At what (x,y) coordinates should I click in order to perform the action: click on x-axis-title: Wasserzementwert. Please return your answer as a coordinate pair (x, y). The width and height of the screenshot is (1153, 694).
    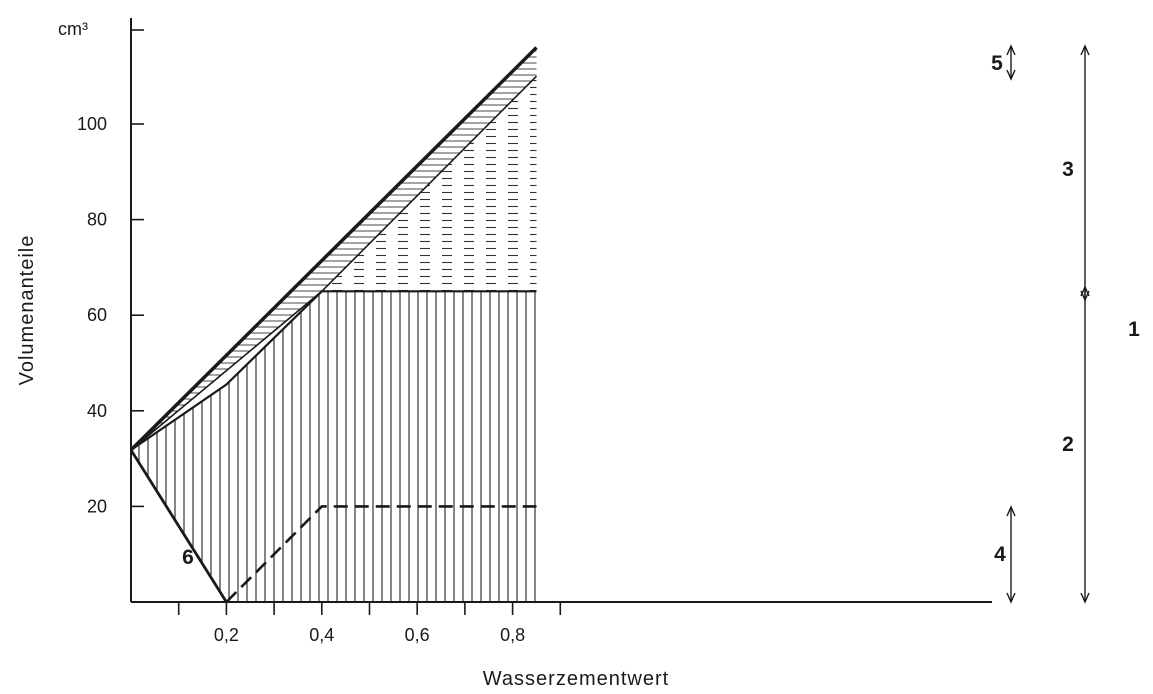
    Looking at the image, I should click on (576, 679).